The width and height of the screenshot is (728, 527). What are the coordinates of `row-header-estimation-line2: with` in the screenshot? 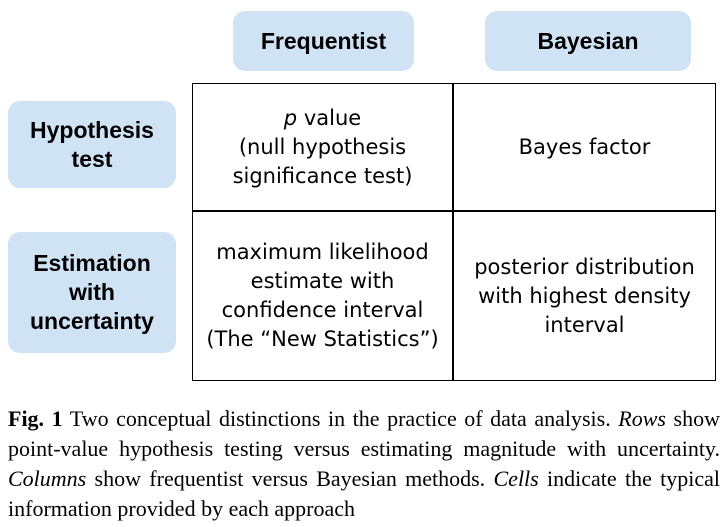 It's located at (91, 292).